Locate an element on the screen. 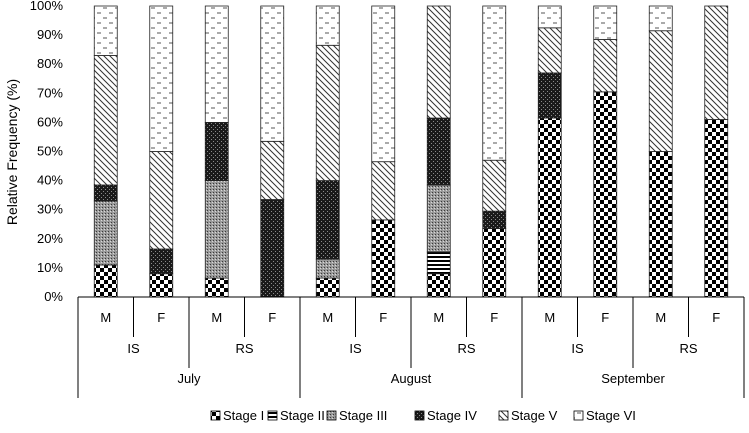 This screenshot has width=749, height=433. legend-label: Stage IV is located at coordinates (452, 415).